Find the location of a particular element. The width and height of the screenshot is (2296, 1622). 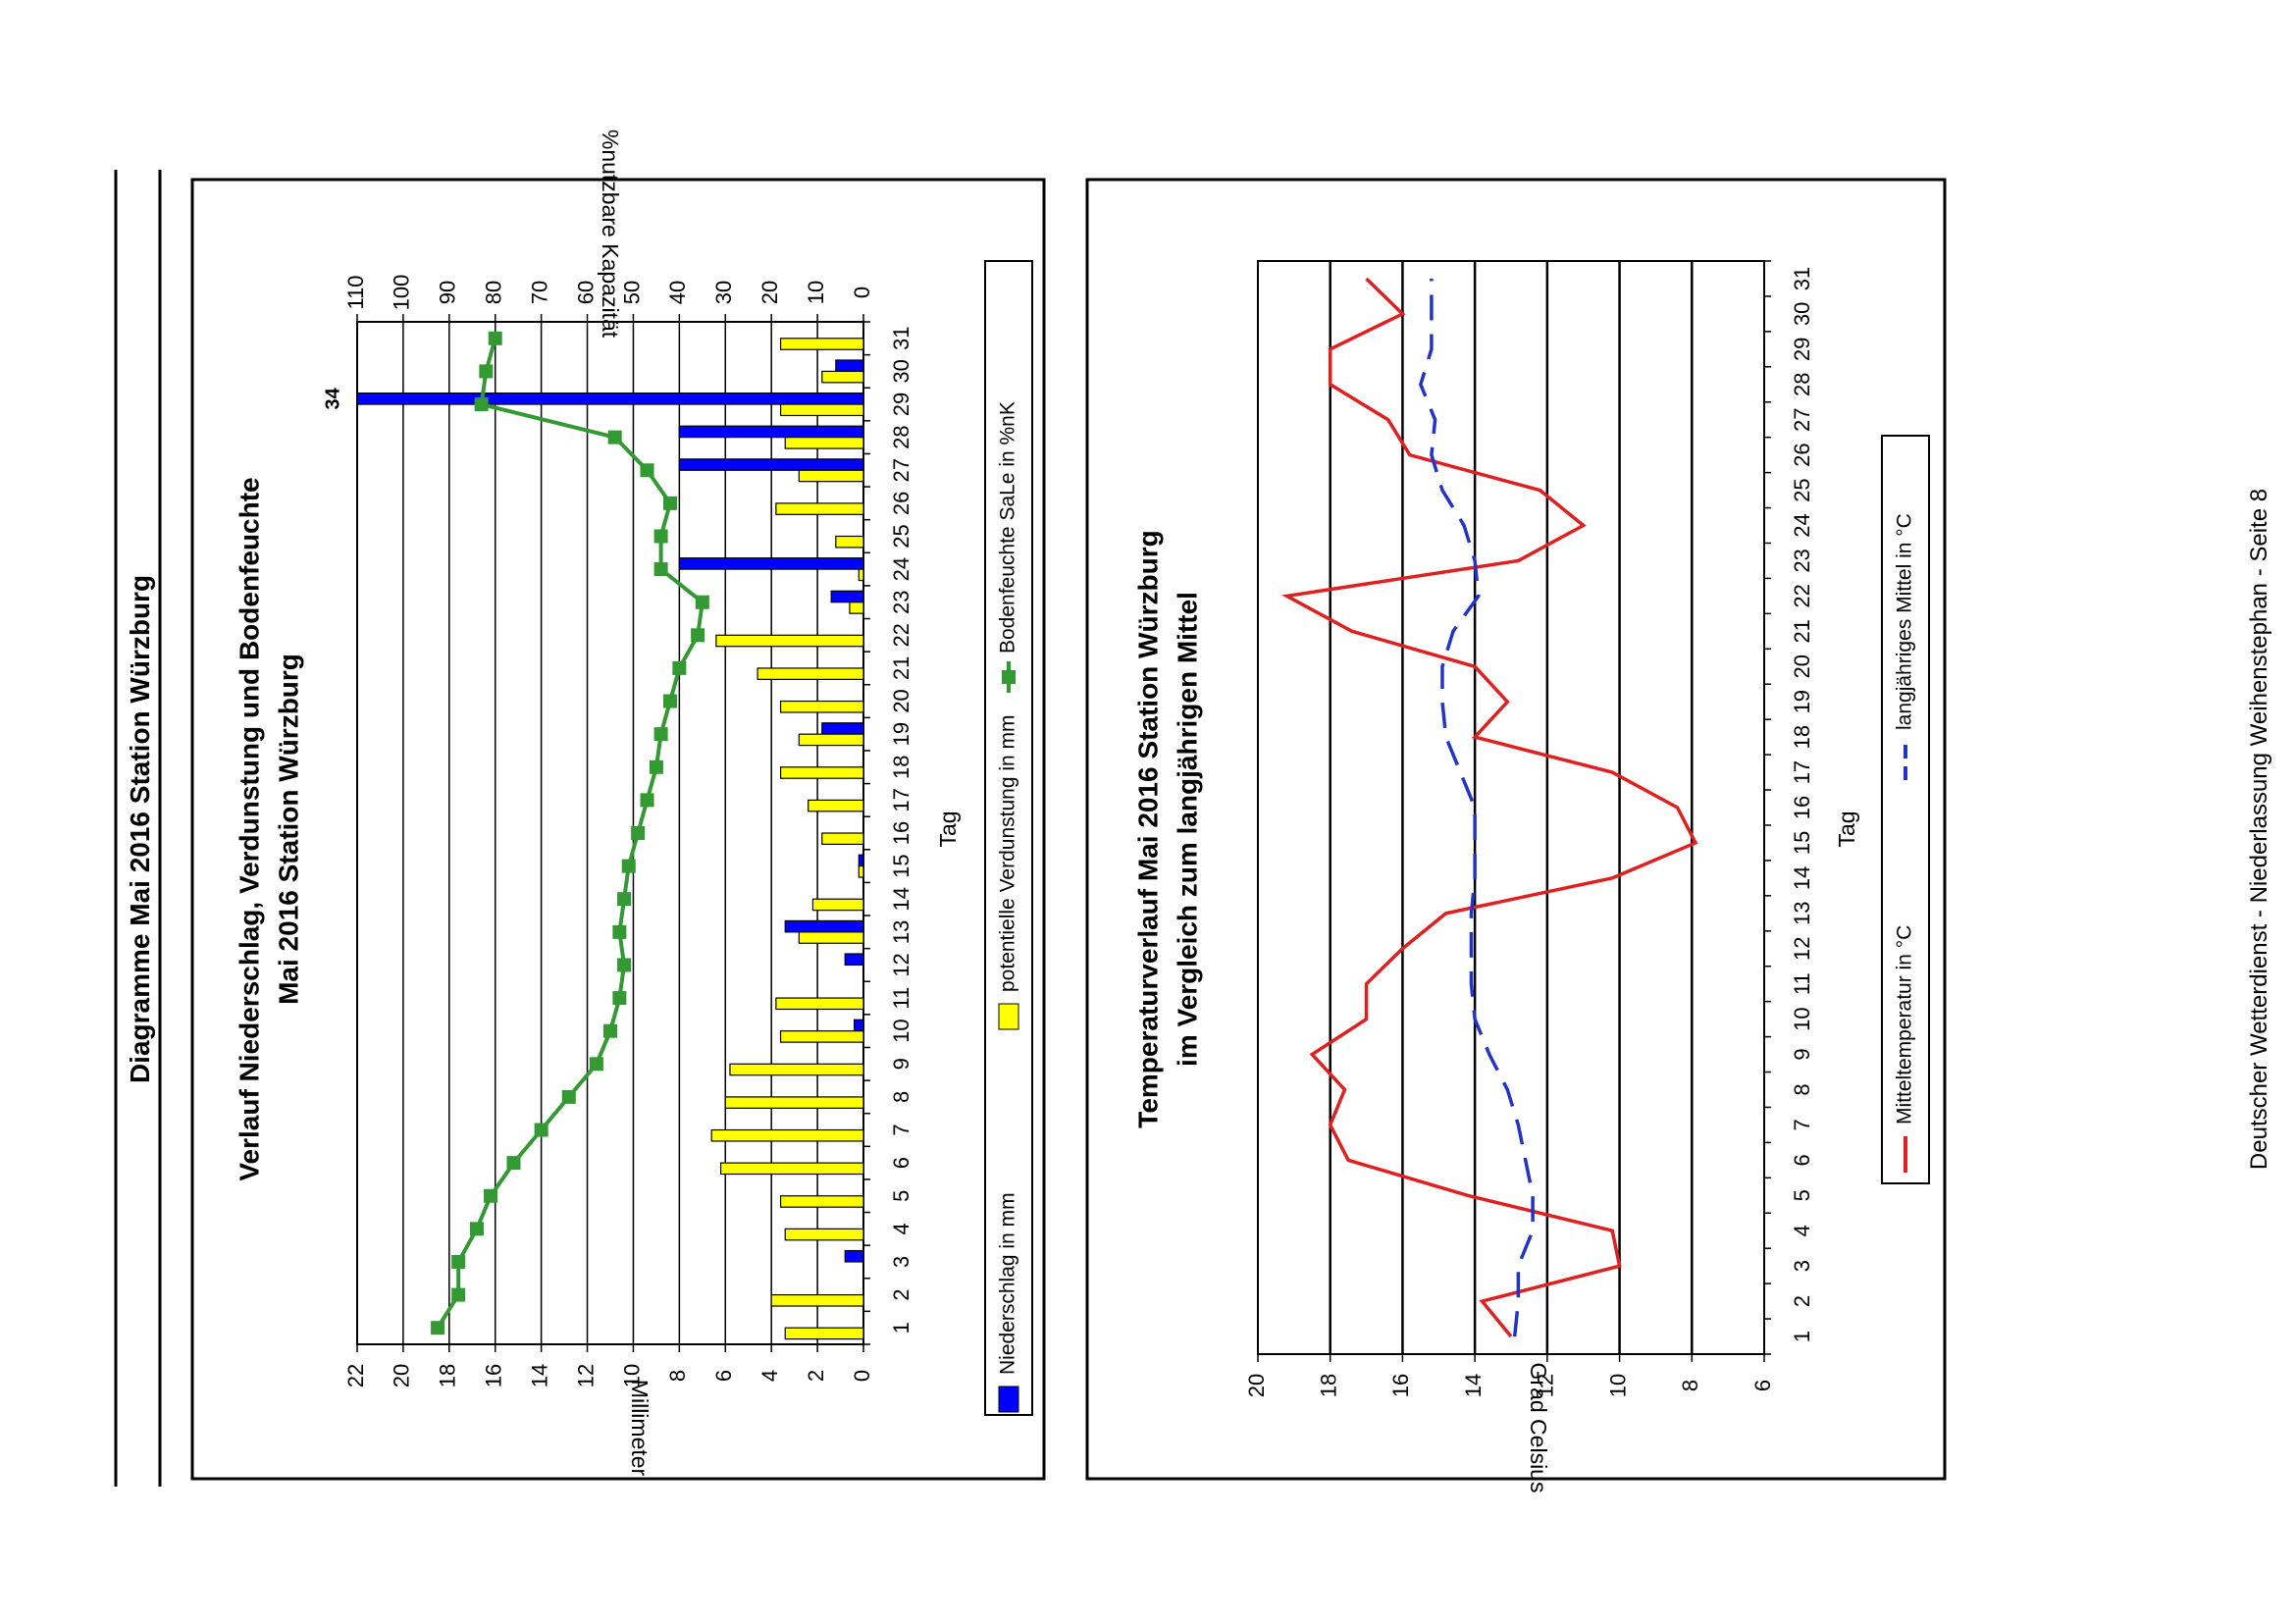

c2-x-tick-label: 30 is located at coordinates (1802, 314).